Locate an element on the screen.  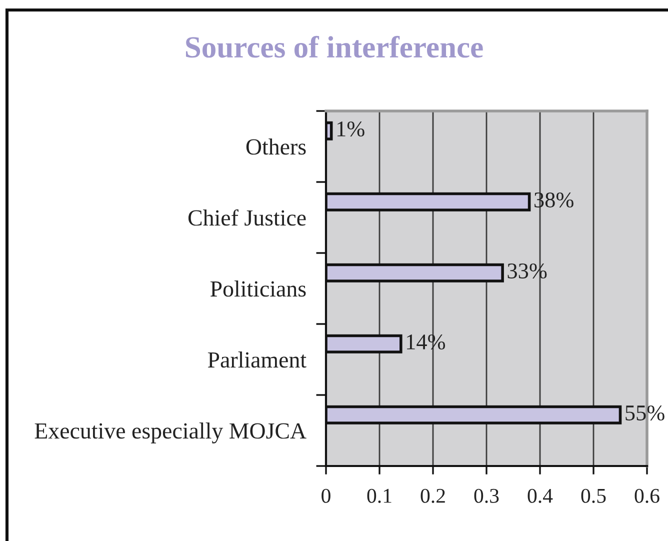
y-tick-label: Chief Justice is located at coordinates (247, 217).